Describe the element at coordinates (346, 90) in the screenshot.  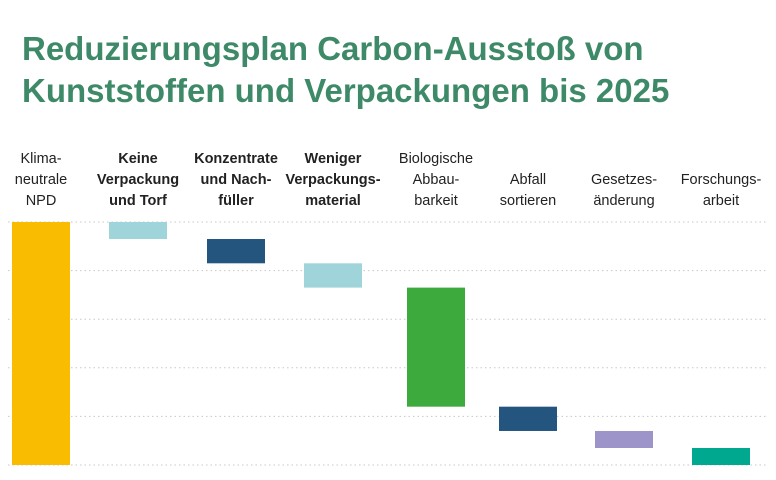
I see `chart-title-line-2: Kunststoffen und Verpackungen bis 2025` at that location.